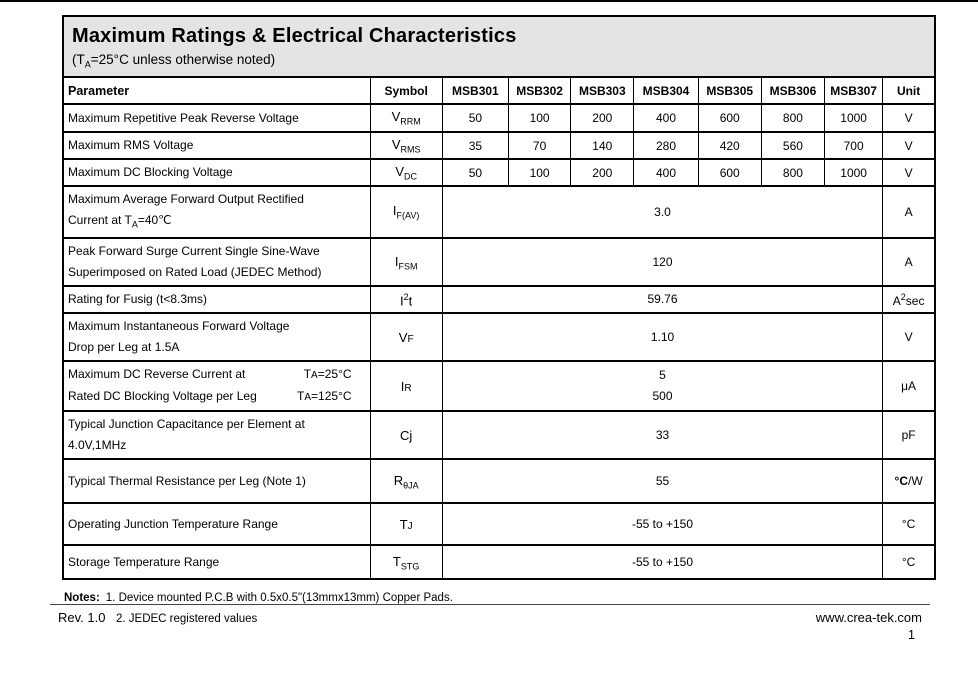 Image resolution: width=978 pixels, height=688 pixels. What do you see at coordinates (662, 300) in the screenshot?
I see `value-cell-span: 59.76` at bounding box center [662, 300].